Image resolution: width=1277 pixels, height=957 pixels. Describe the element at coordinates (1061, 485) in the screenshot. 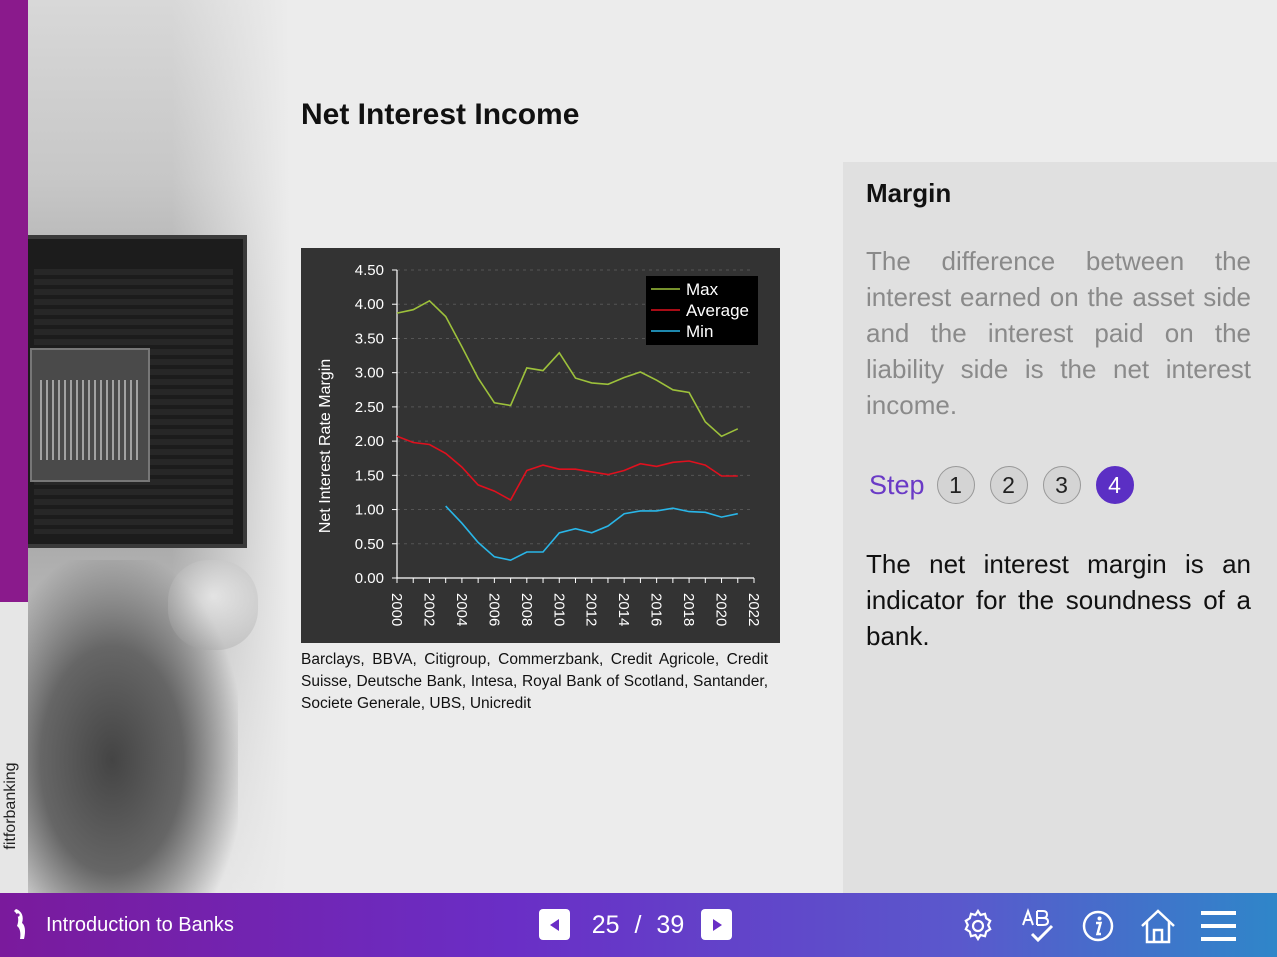

I see `step-button-3: 3` at that location.